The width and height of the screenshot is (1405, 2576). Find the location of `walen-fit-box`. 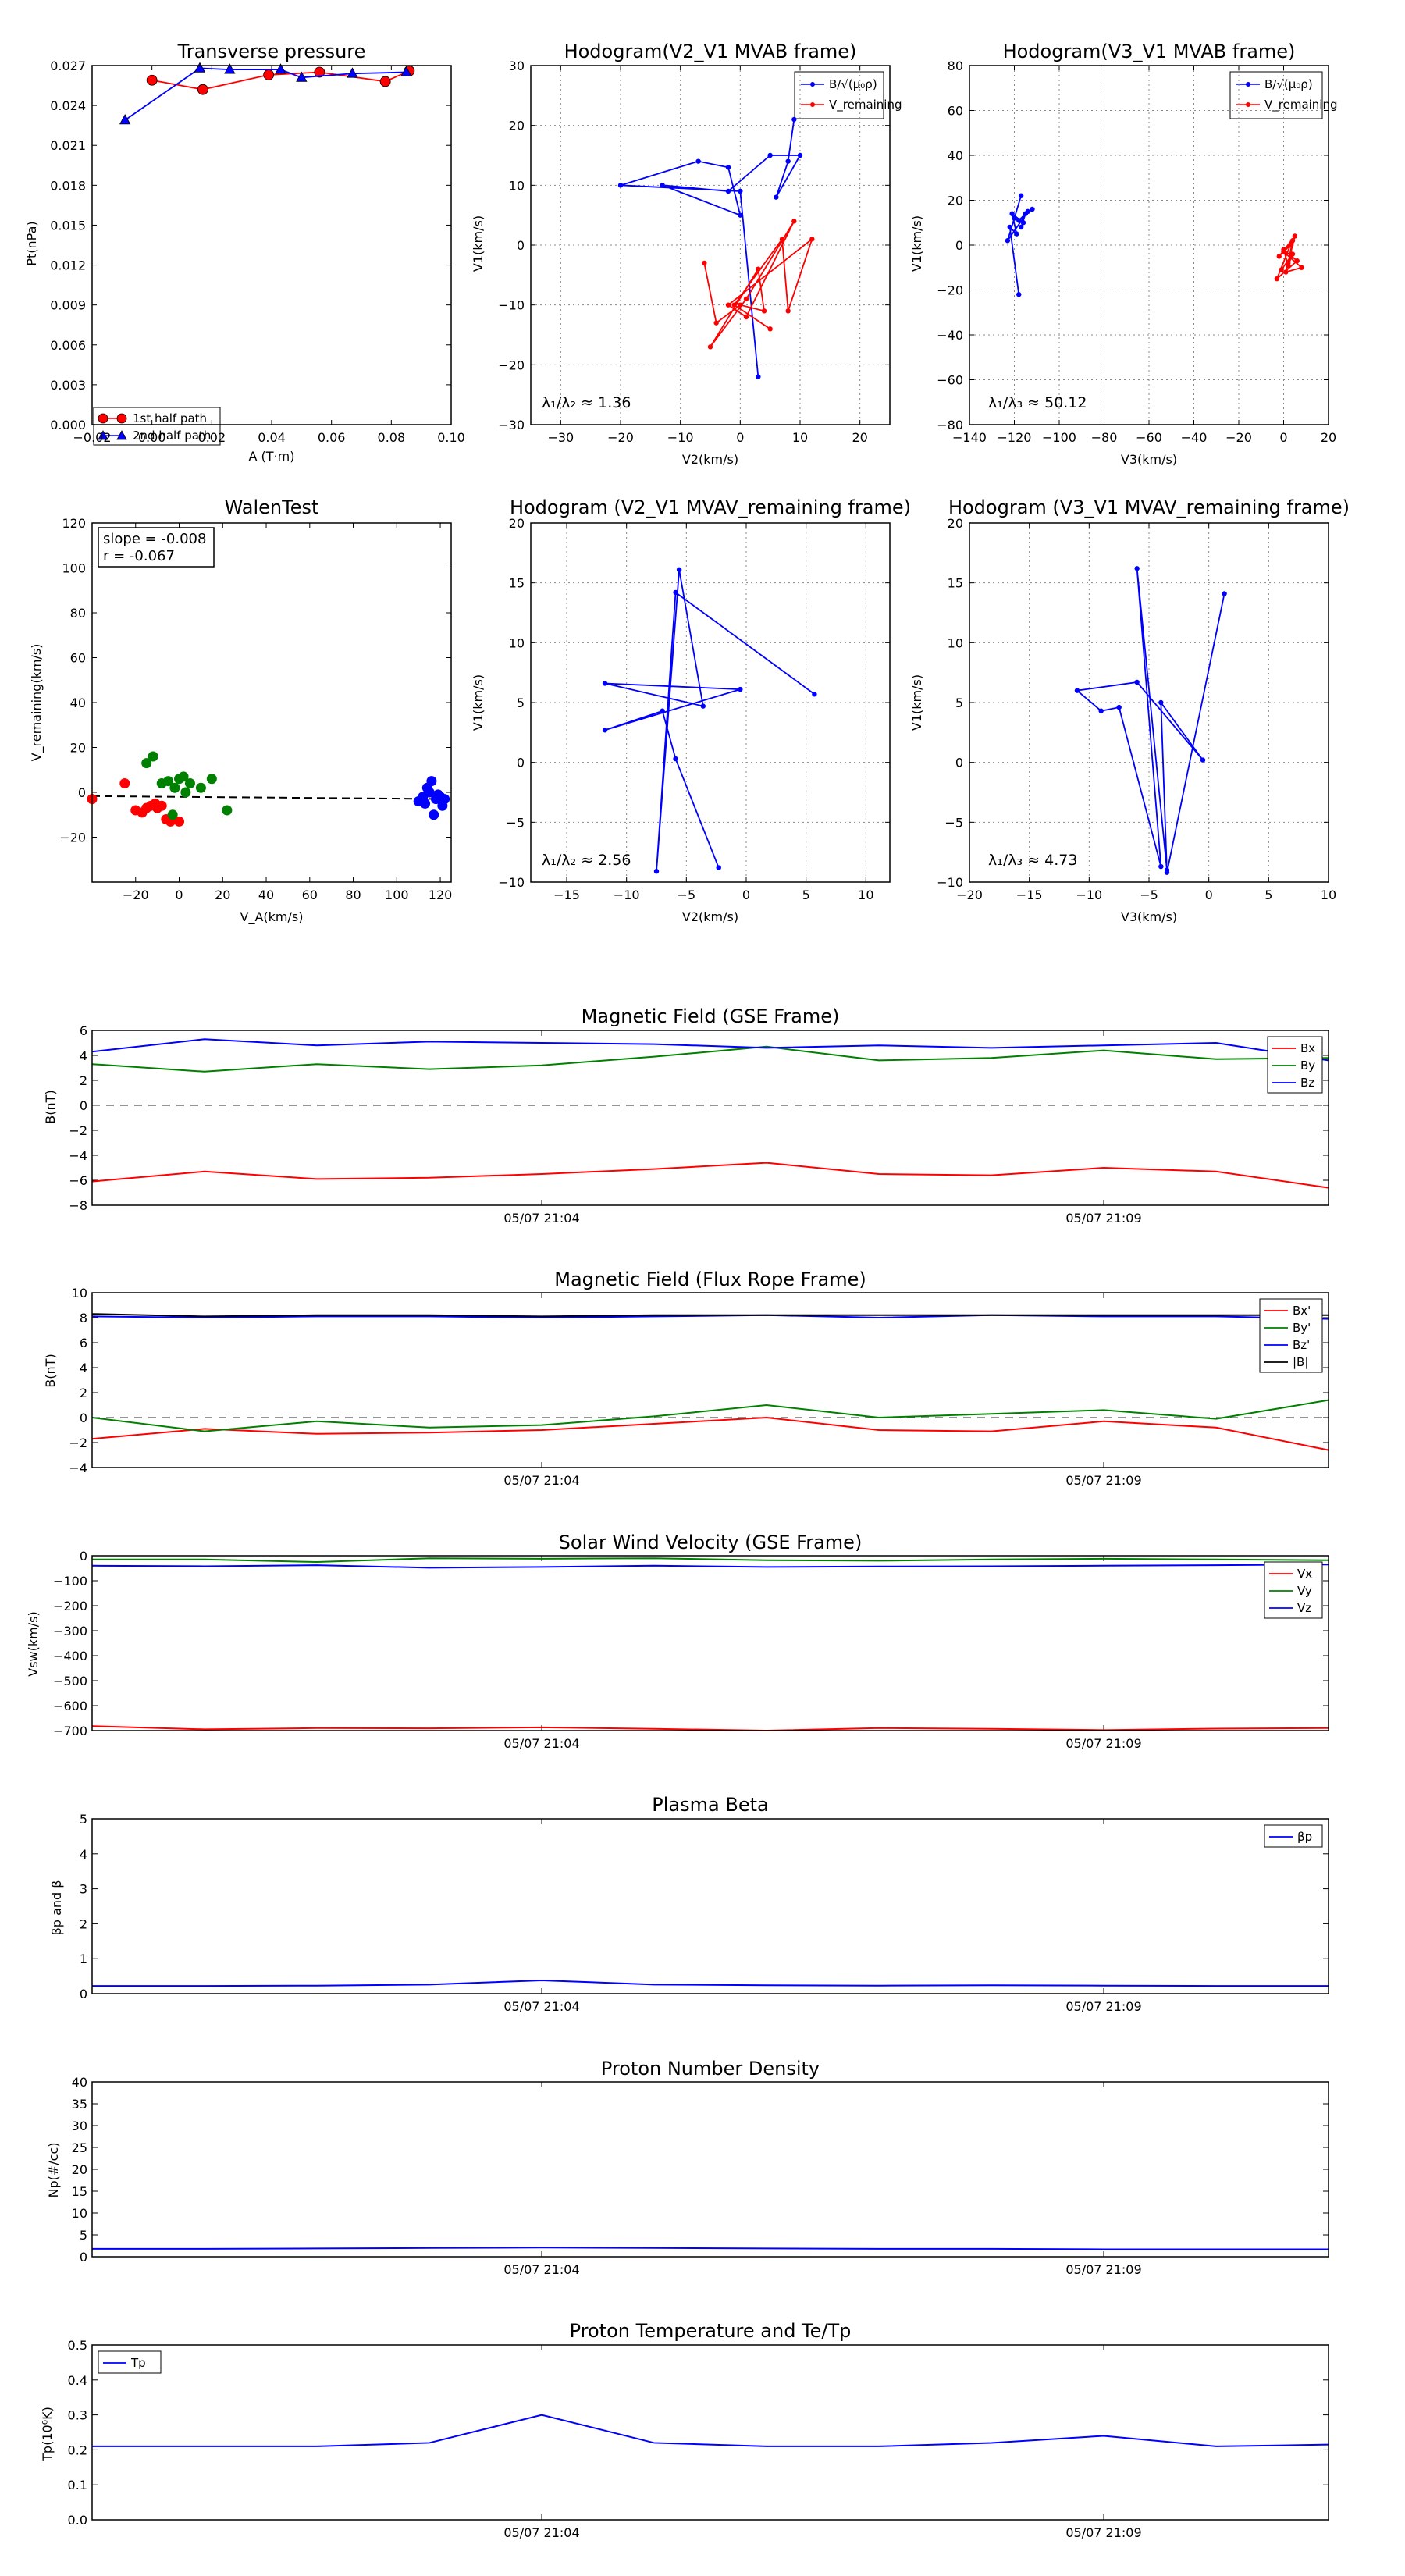

walen-fit-box is located at coordinates (156, 547).